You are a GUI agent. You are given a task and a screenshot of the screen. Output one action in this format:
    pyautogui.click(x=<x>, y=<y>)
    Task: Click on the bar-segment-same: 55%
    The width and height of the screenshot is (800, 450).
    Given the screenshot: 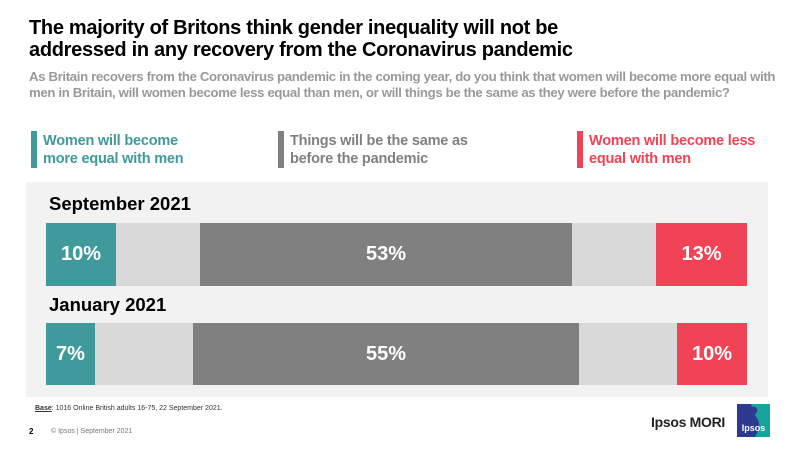 What is the action you would take?
    pyautogui.click(x=386, y=354)
    